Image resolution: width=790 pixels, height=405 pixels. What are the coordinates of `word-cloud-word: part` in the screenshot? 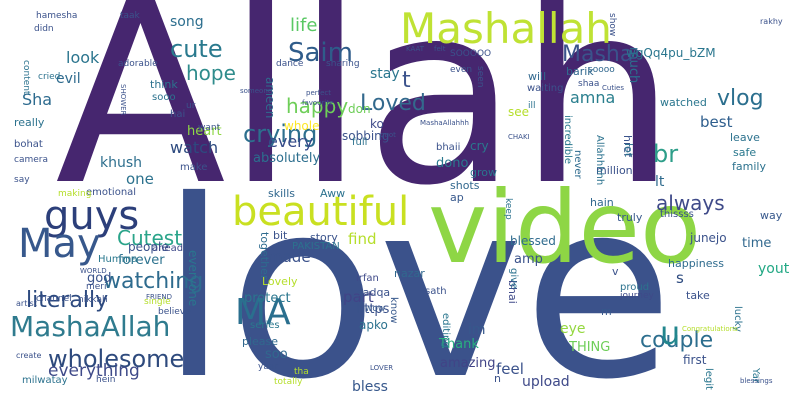 It's located at (358, 297).